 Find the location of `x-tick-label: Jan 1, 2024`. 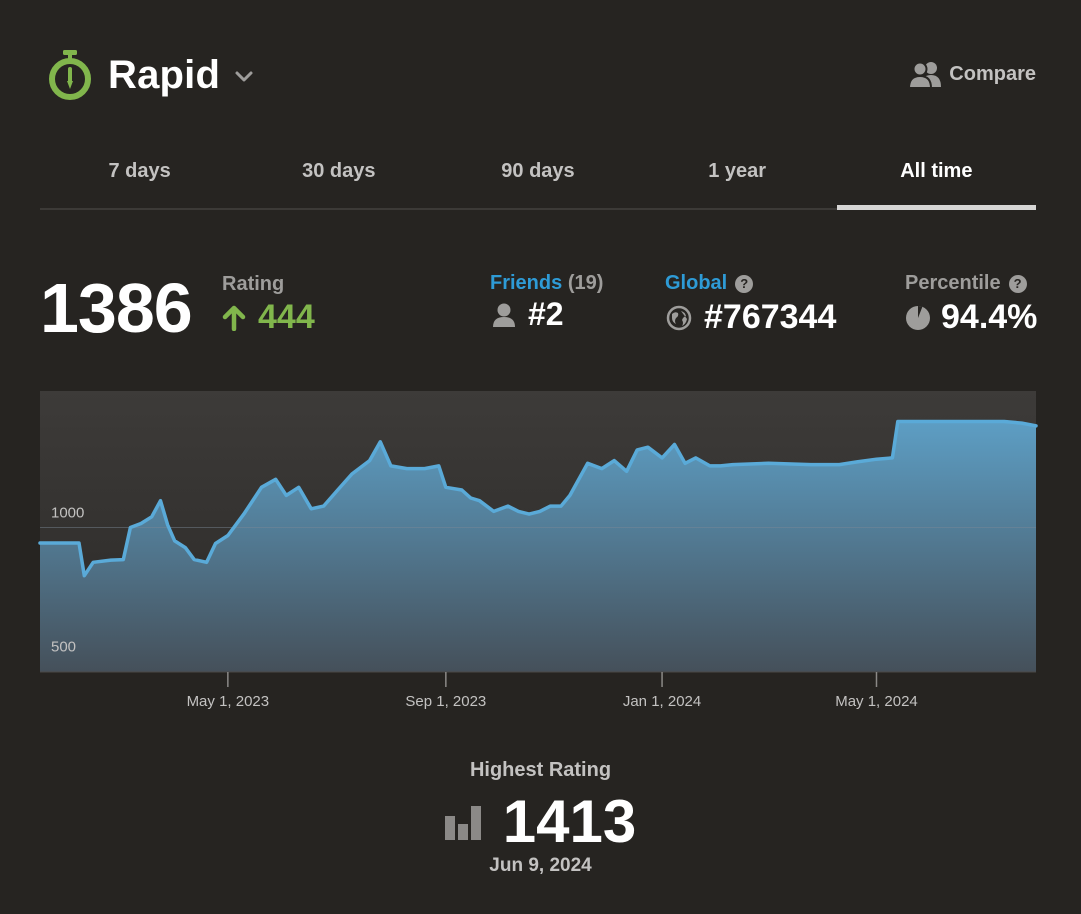

x-tick-label: Jan 1, 2024 is located at coordinates (662, 701).